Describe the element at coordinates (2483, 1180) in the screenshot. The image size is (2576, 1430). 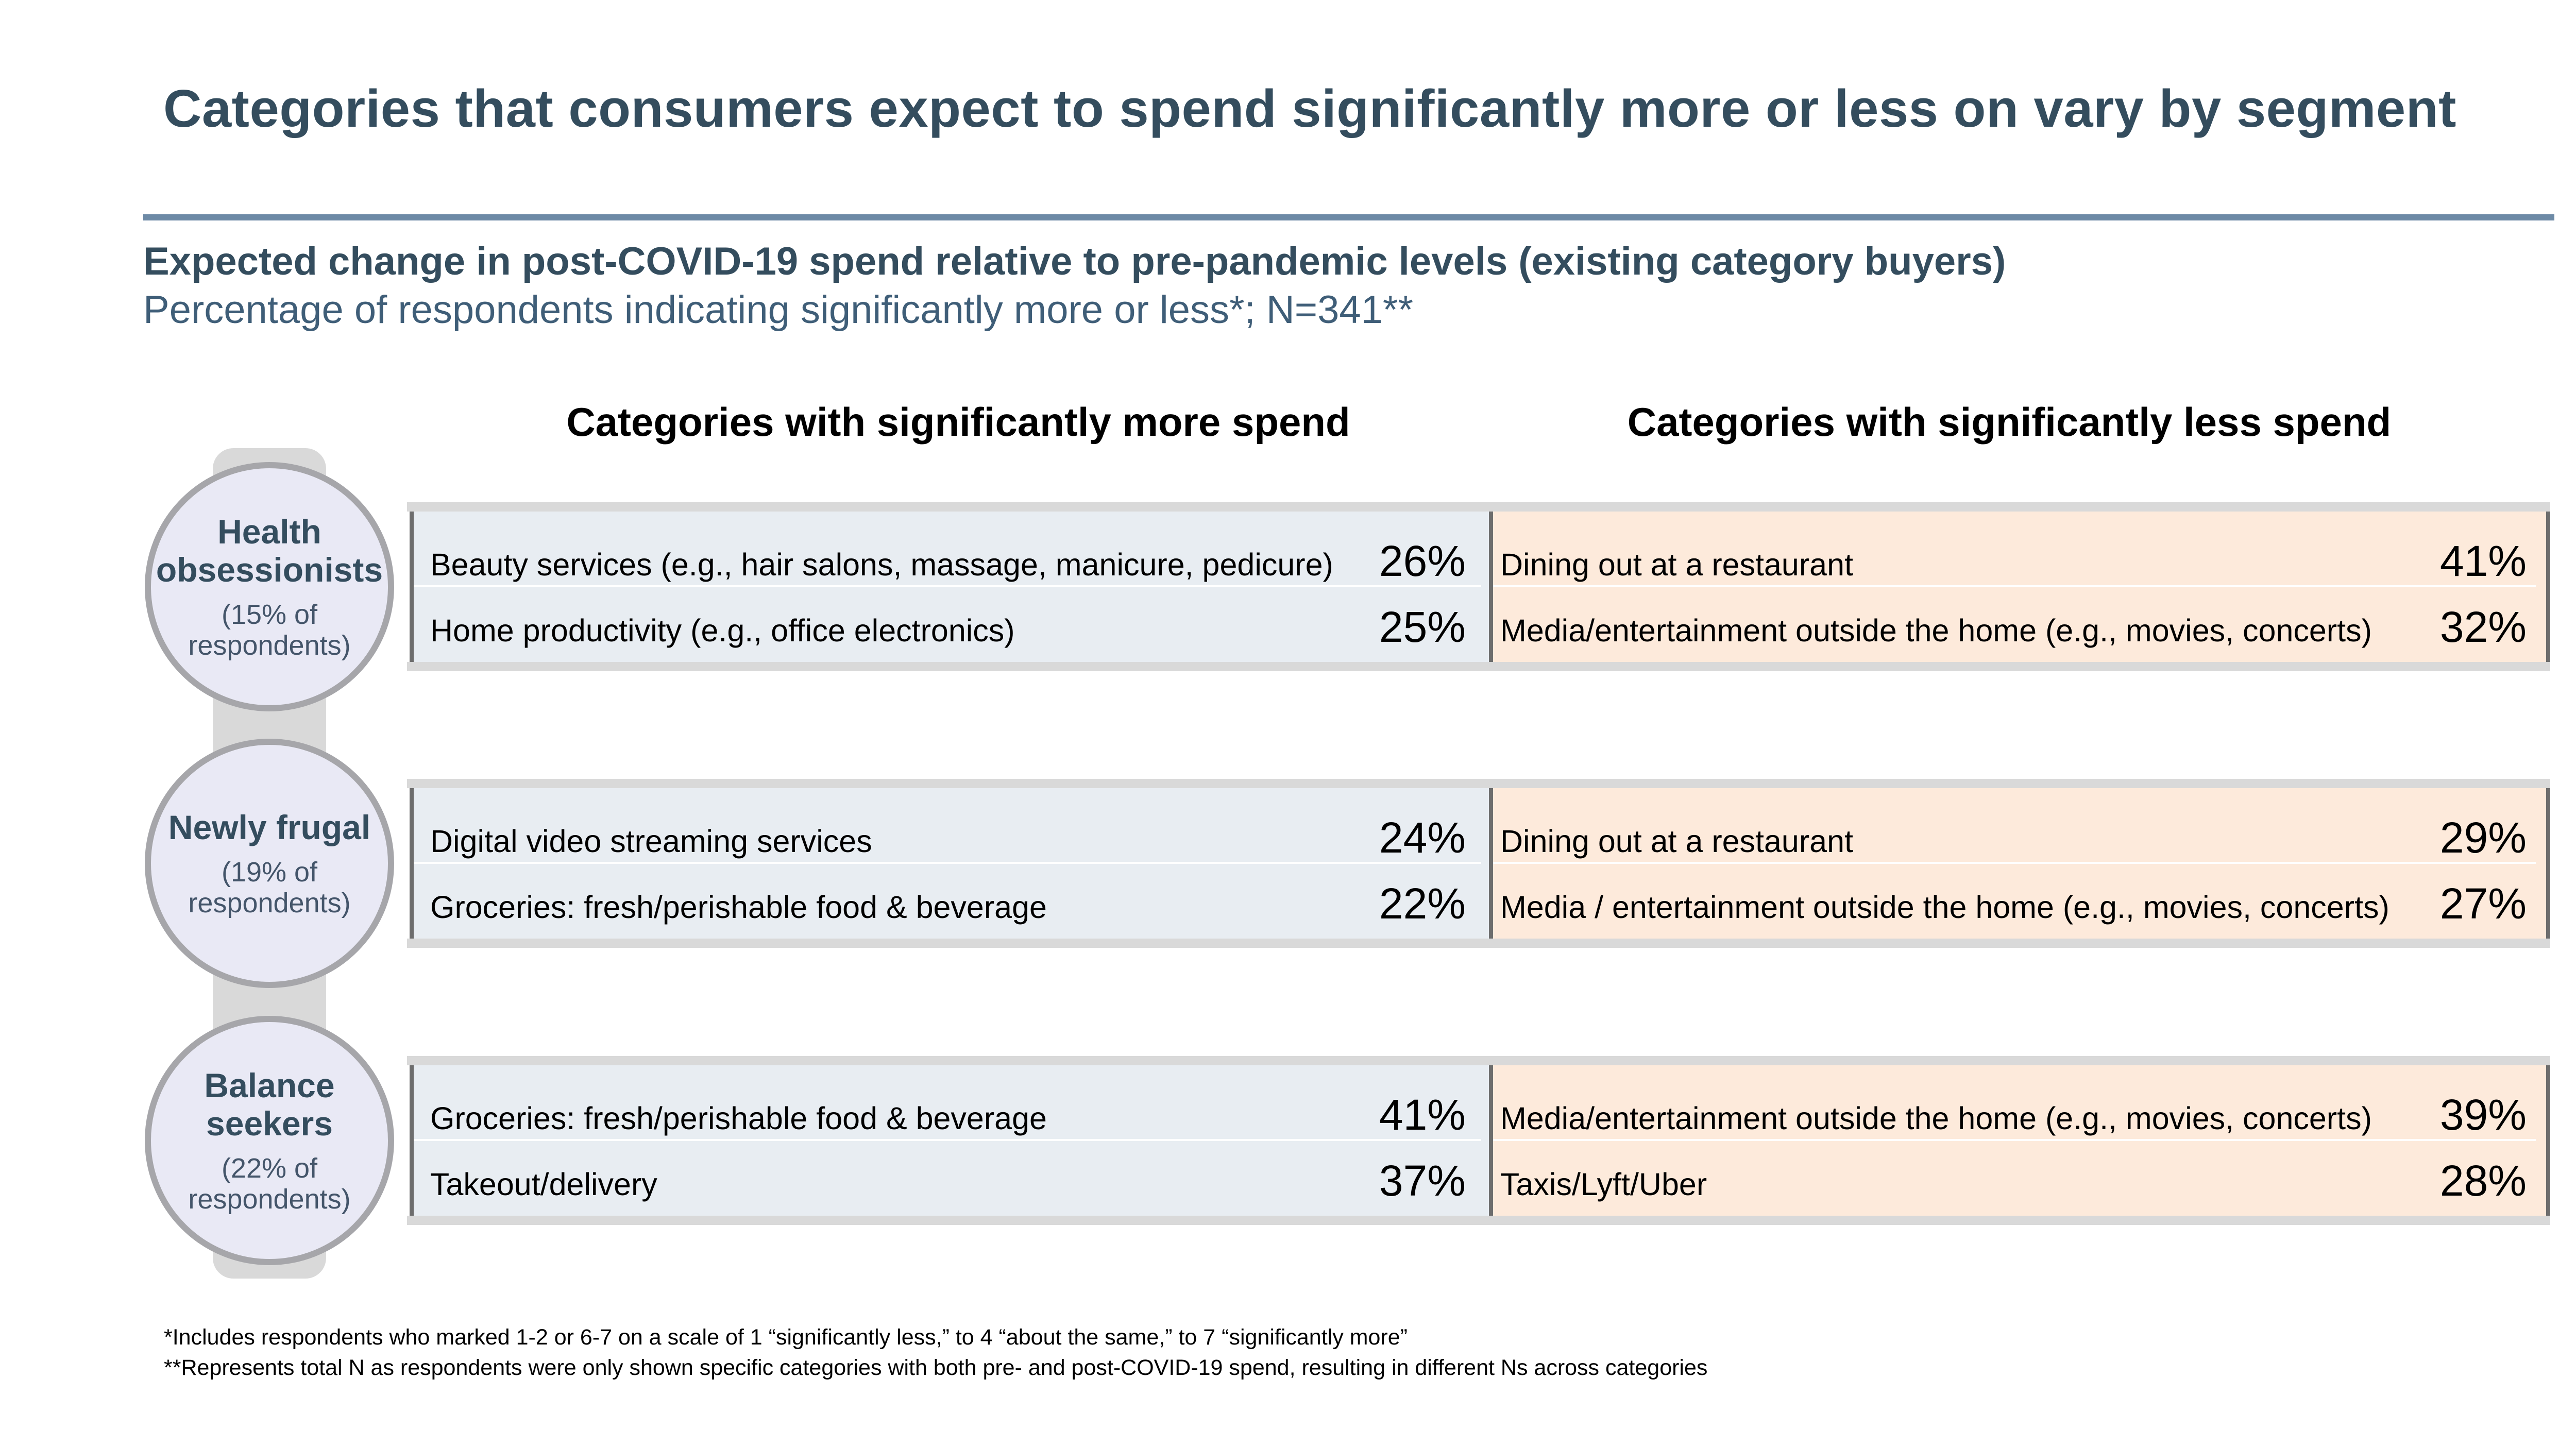
I see `category-percentage: 28%` at that location.